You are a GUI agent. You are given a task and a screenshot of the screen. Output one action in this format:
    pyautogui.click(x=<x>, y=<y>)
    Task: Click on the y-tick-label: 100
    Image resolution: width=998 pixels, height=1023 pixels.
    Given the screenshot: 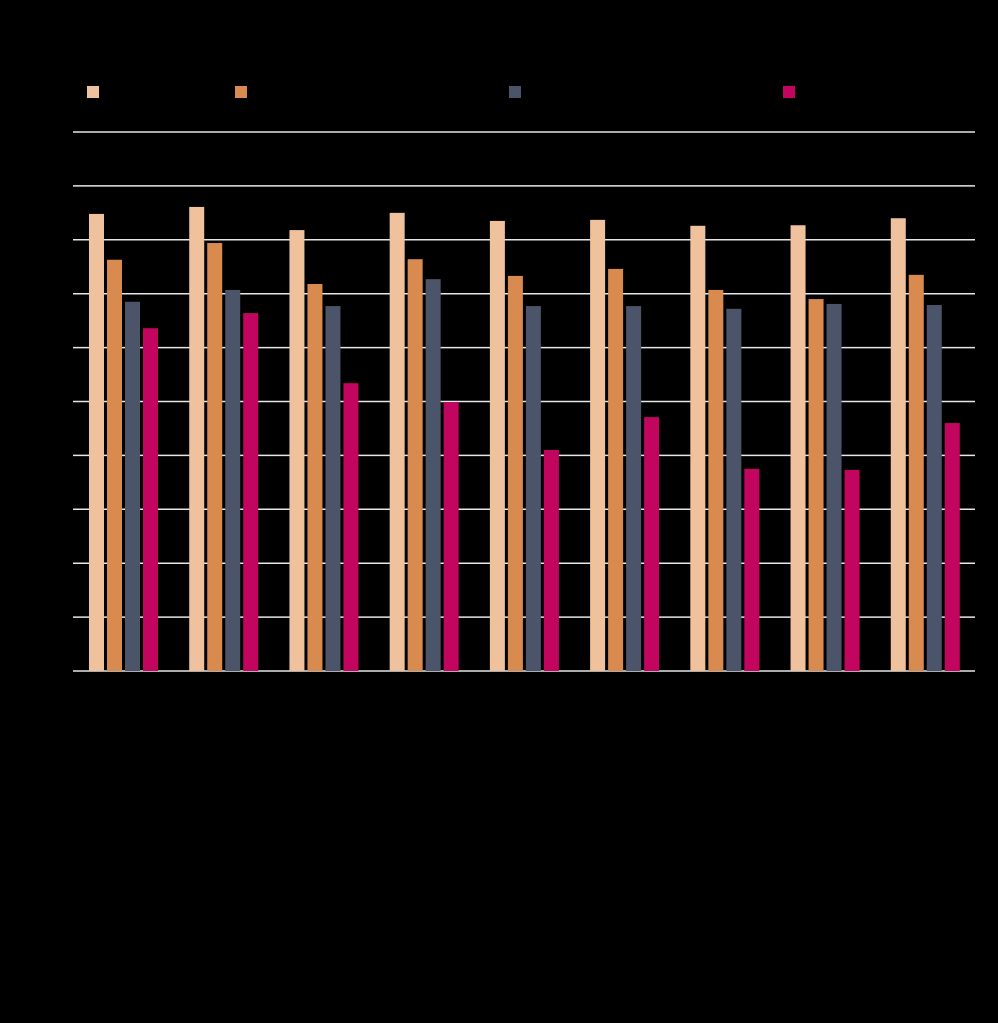 What is the action you would take?
    pyautogui.click(x=54, y=130)
    